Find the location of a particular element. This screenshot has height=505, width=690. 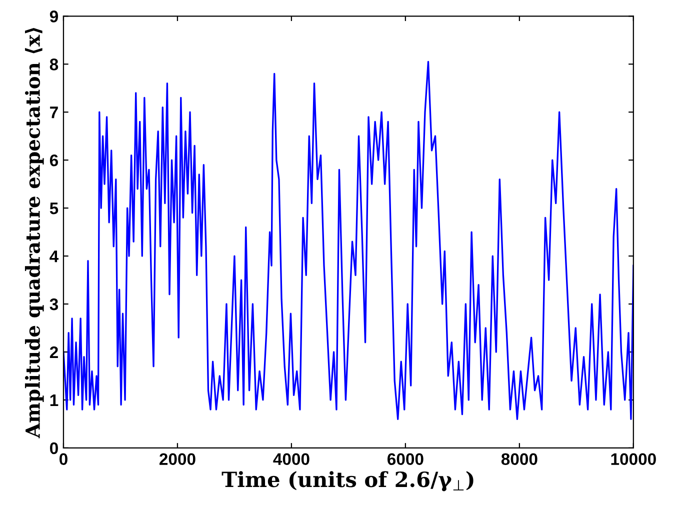

y-tick-label: 3 is located at coordinates (54, 304).